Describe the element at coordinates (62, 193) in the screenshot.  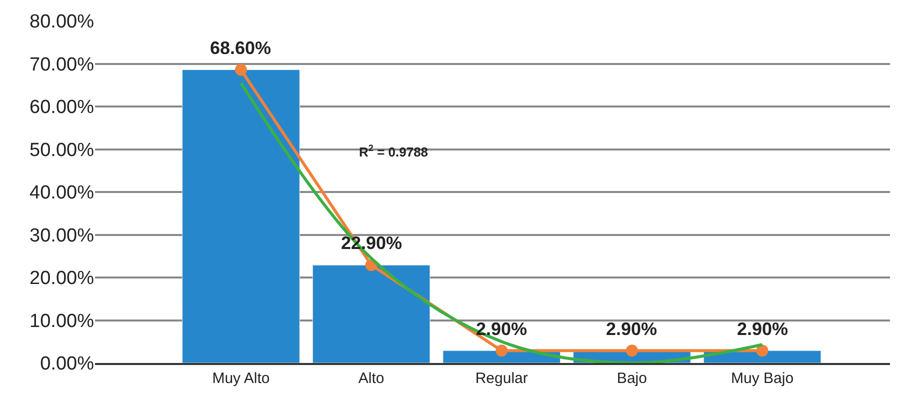
I see `y-tick-label: 40.00%` at that location.